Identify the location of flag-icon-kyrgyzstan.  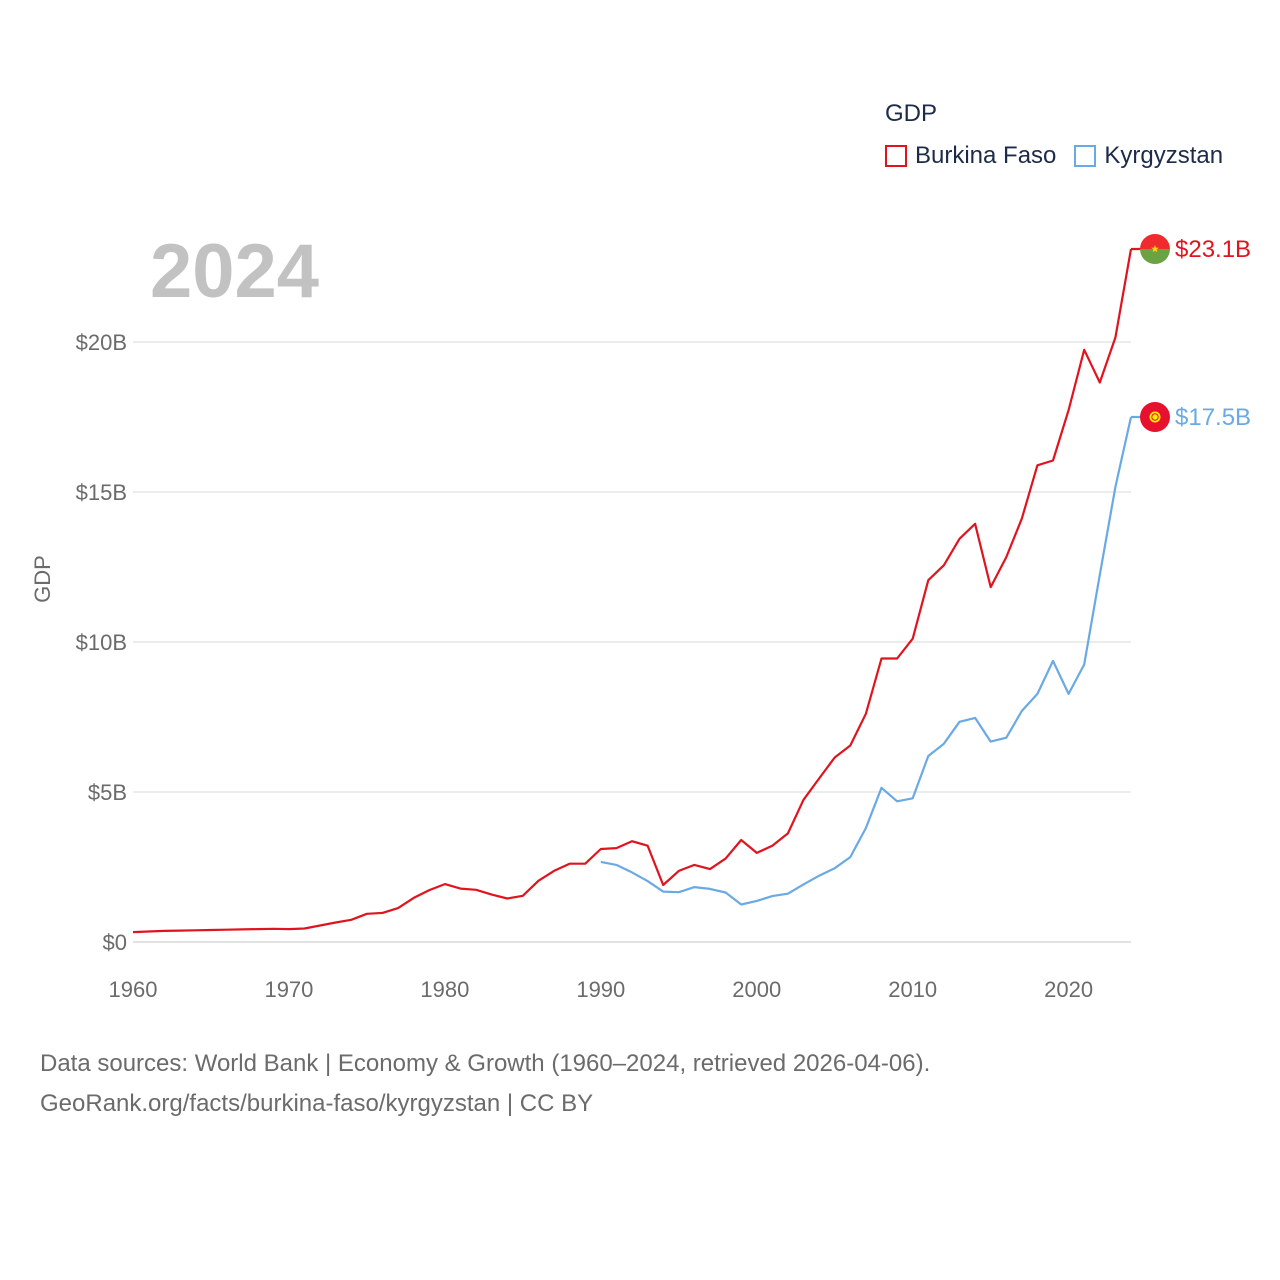
(1155, 417).